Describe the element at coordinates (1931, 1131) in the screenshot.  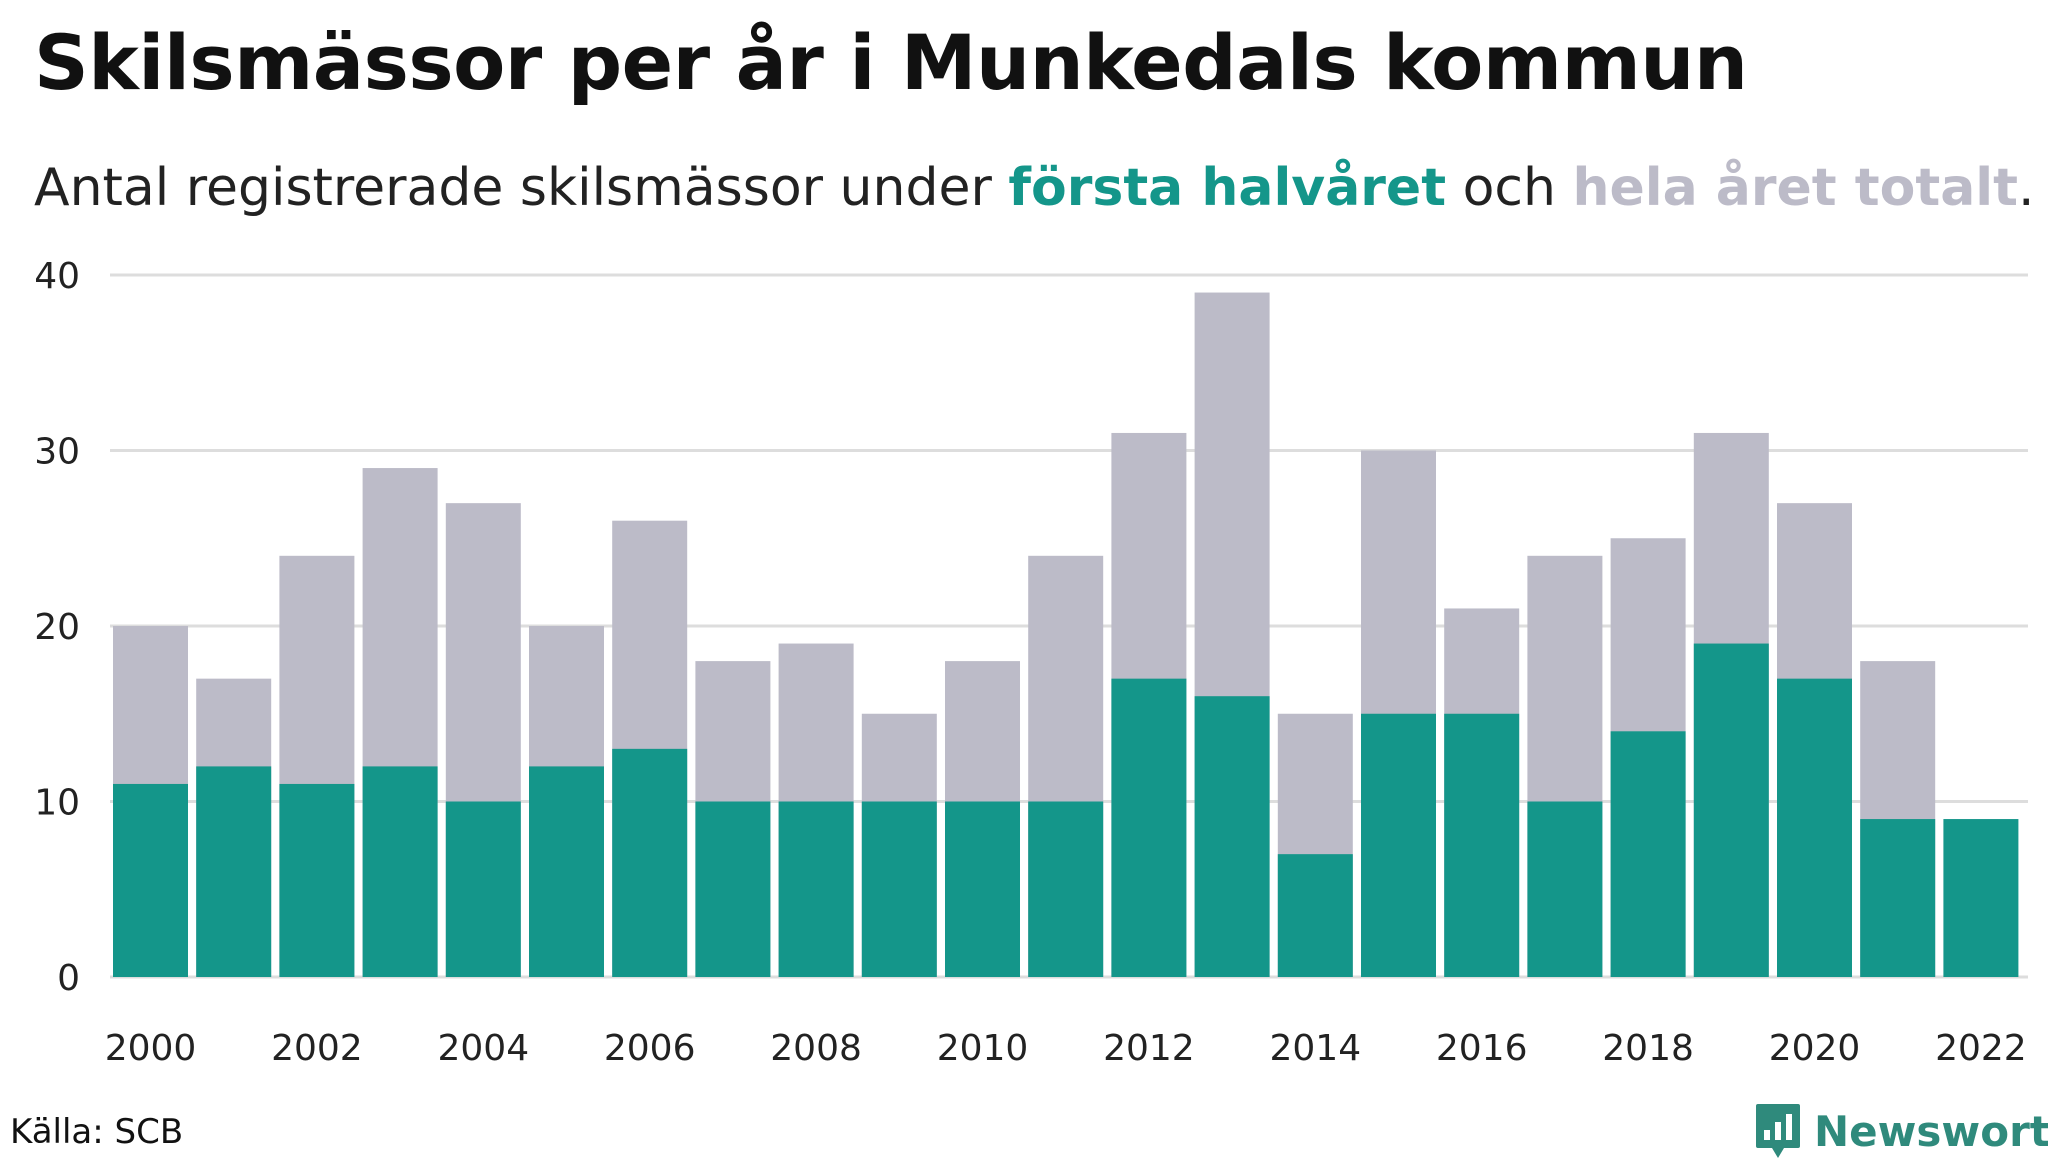
I see `brand-name: Newsworthy` at that location.